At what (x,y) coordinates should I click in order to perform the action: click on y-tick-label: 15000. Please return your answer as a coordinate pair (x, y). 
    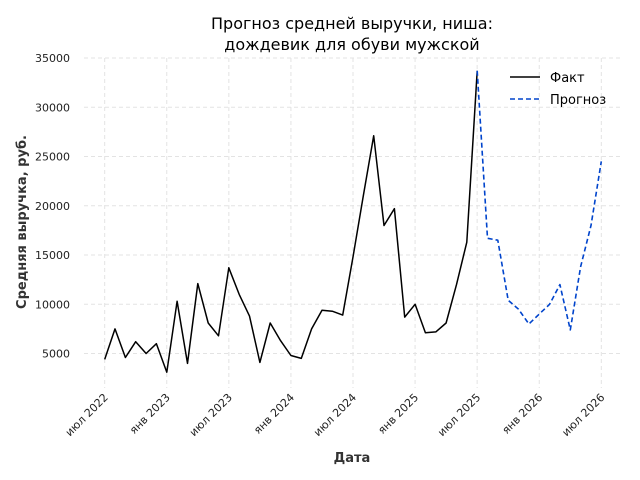
    Looking at the image, I should click on (52, 255).